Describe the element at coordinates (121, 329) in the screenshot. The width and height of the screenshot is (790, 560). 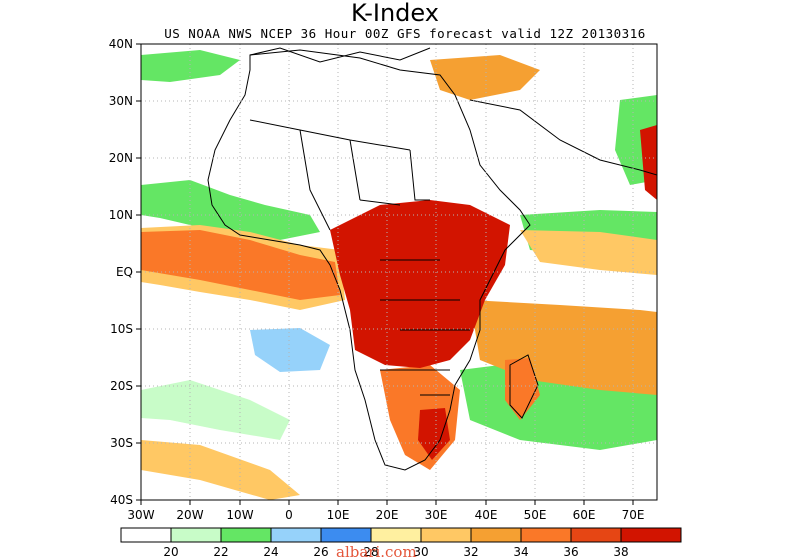
I see `lat-label: 10S` at that location.